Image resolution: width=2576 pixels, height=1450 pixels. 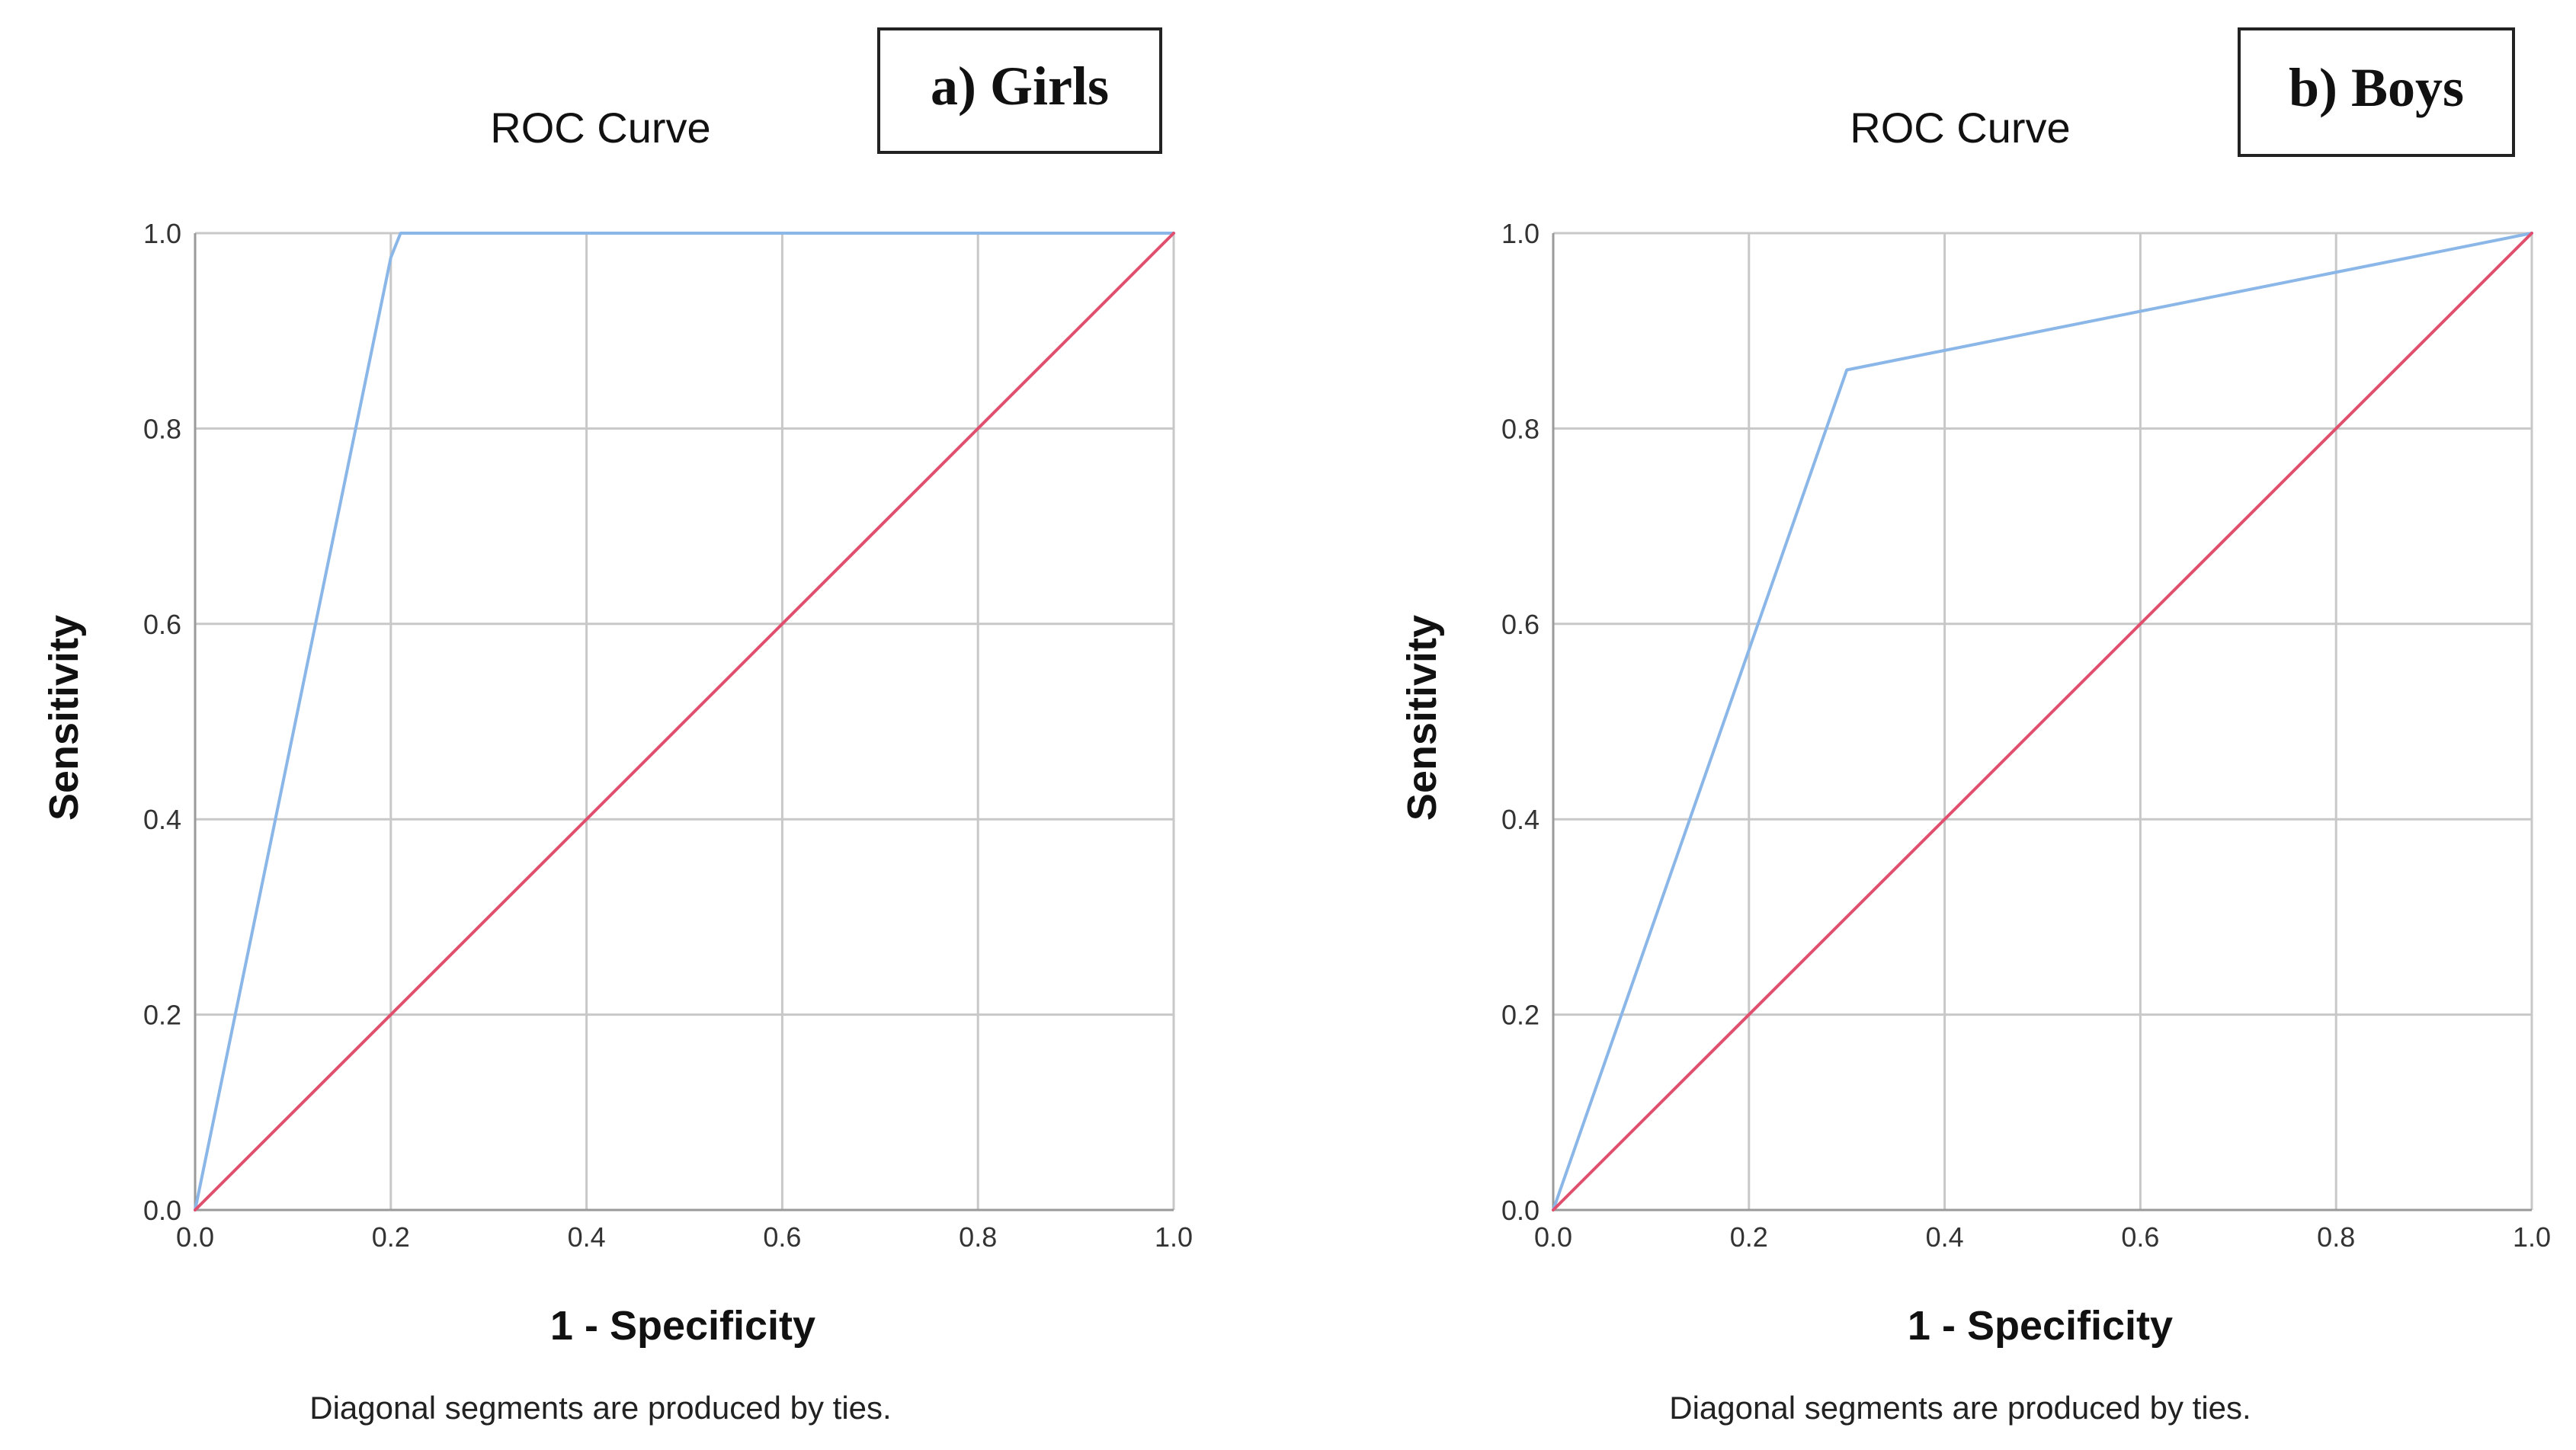 What do you see at coordinates (2376, 87) in the screenshot?
I see `panel-badge: b) Boys` at bounding box center [2376, 87].